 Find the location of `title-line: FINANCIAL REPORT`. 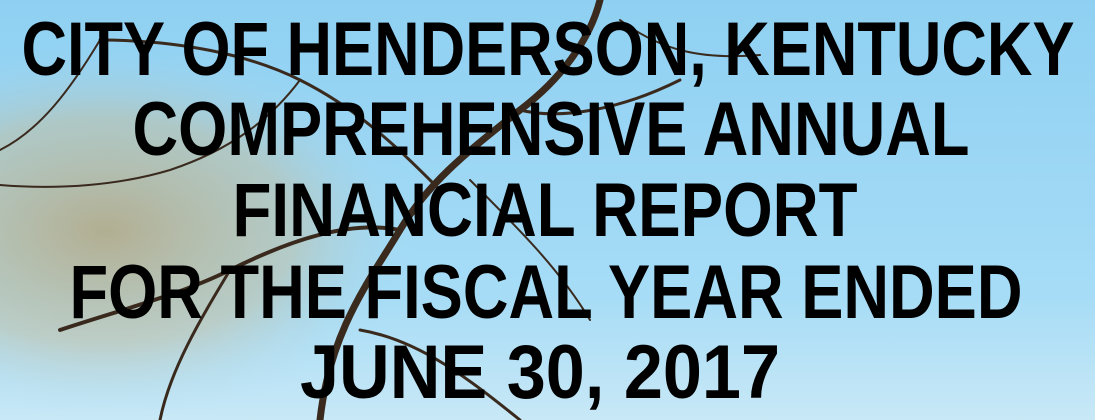

title-line: FINANCIAL REPORT is located at coordinates (545, 210).